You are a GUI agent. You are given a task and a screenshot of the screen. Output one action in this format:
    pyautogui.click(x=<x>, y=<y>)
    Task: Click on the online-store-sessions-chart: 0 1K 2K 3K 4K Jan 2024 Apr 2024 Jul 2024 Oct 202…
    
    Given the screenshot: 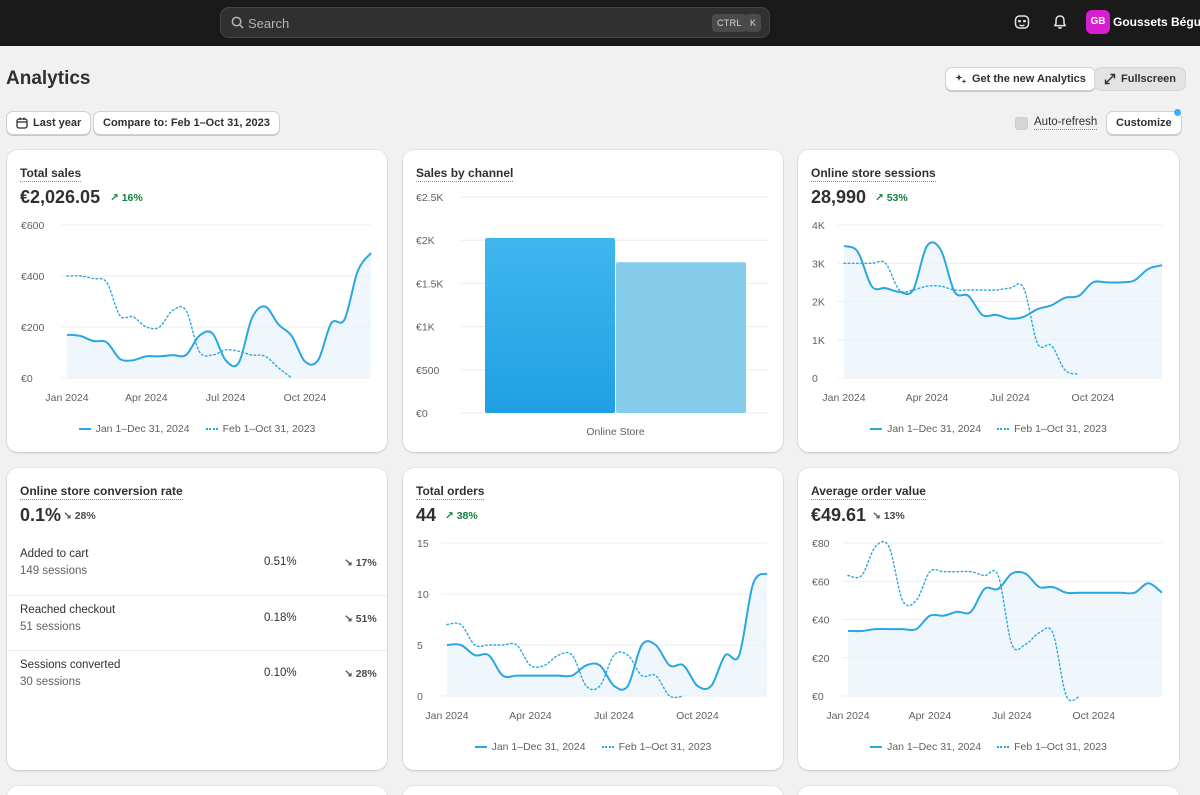 What is the action you would take?
    pyautogui.click(x=987, y=312)
    